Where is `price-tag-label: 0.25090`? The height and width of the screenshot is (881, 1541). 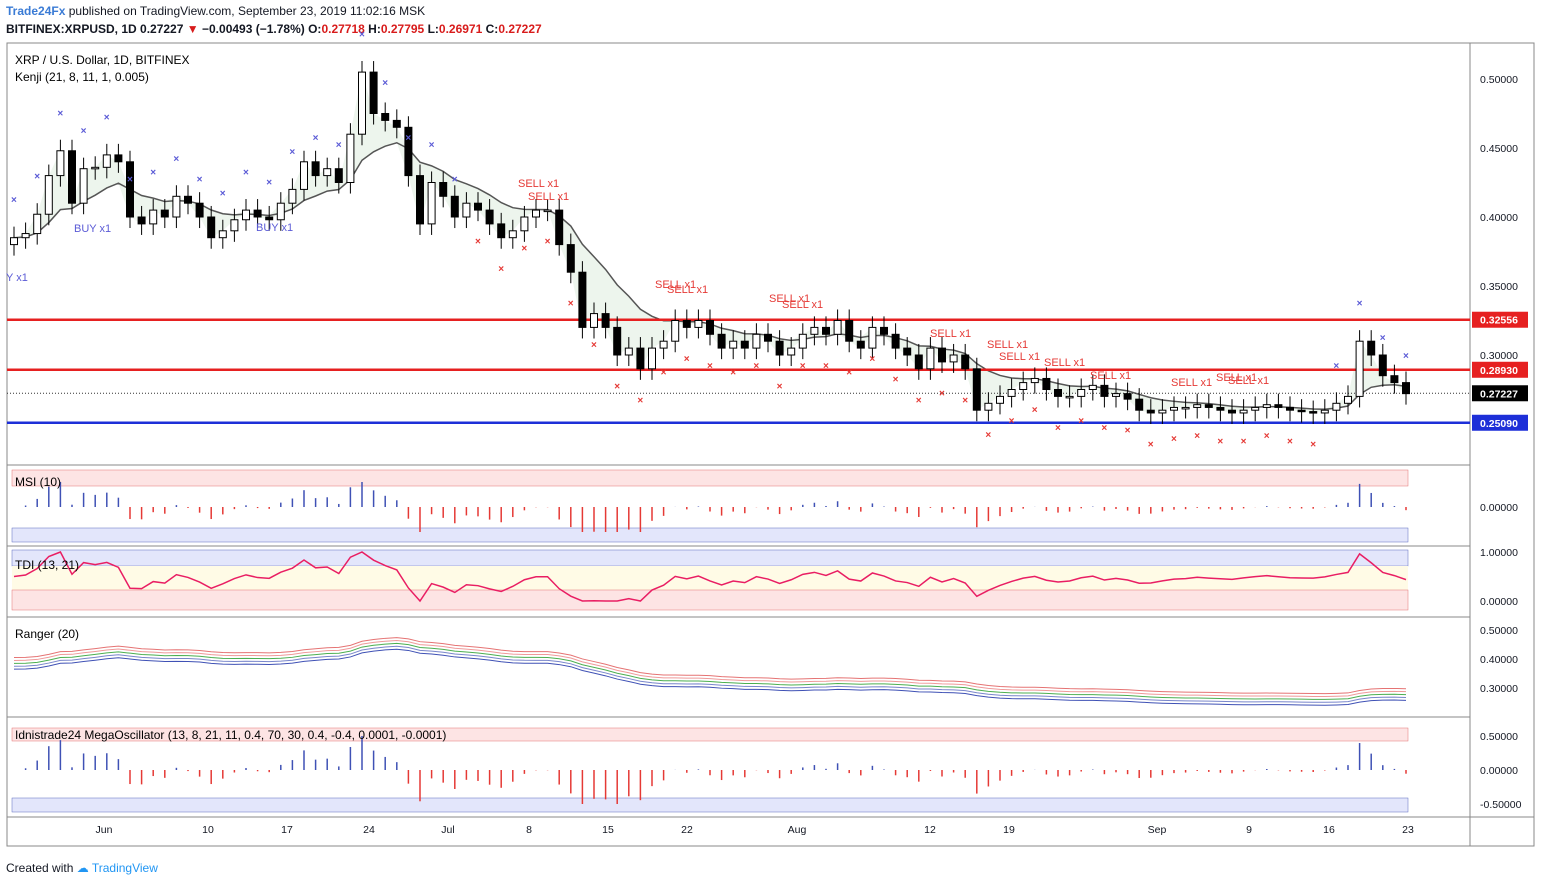 price-tag-label: 0.25090 is located at coordinates (1499, 424).